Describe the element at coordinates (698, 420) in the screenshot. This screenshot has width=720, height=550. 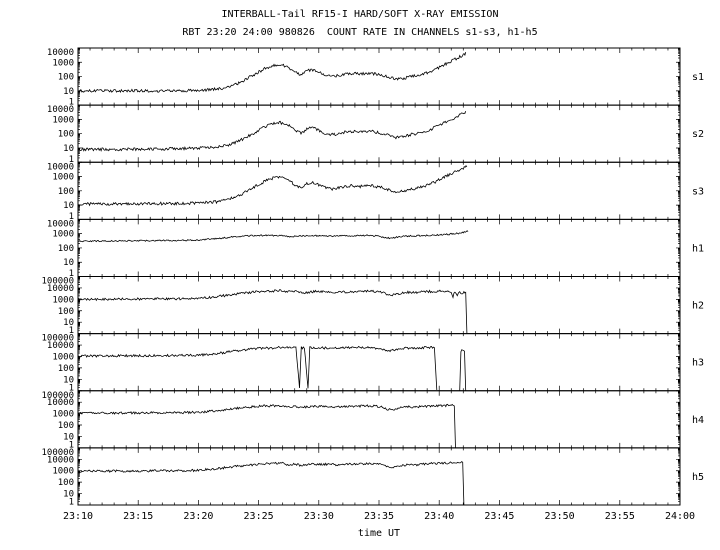
I see `channel-label: h4` at that location.